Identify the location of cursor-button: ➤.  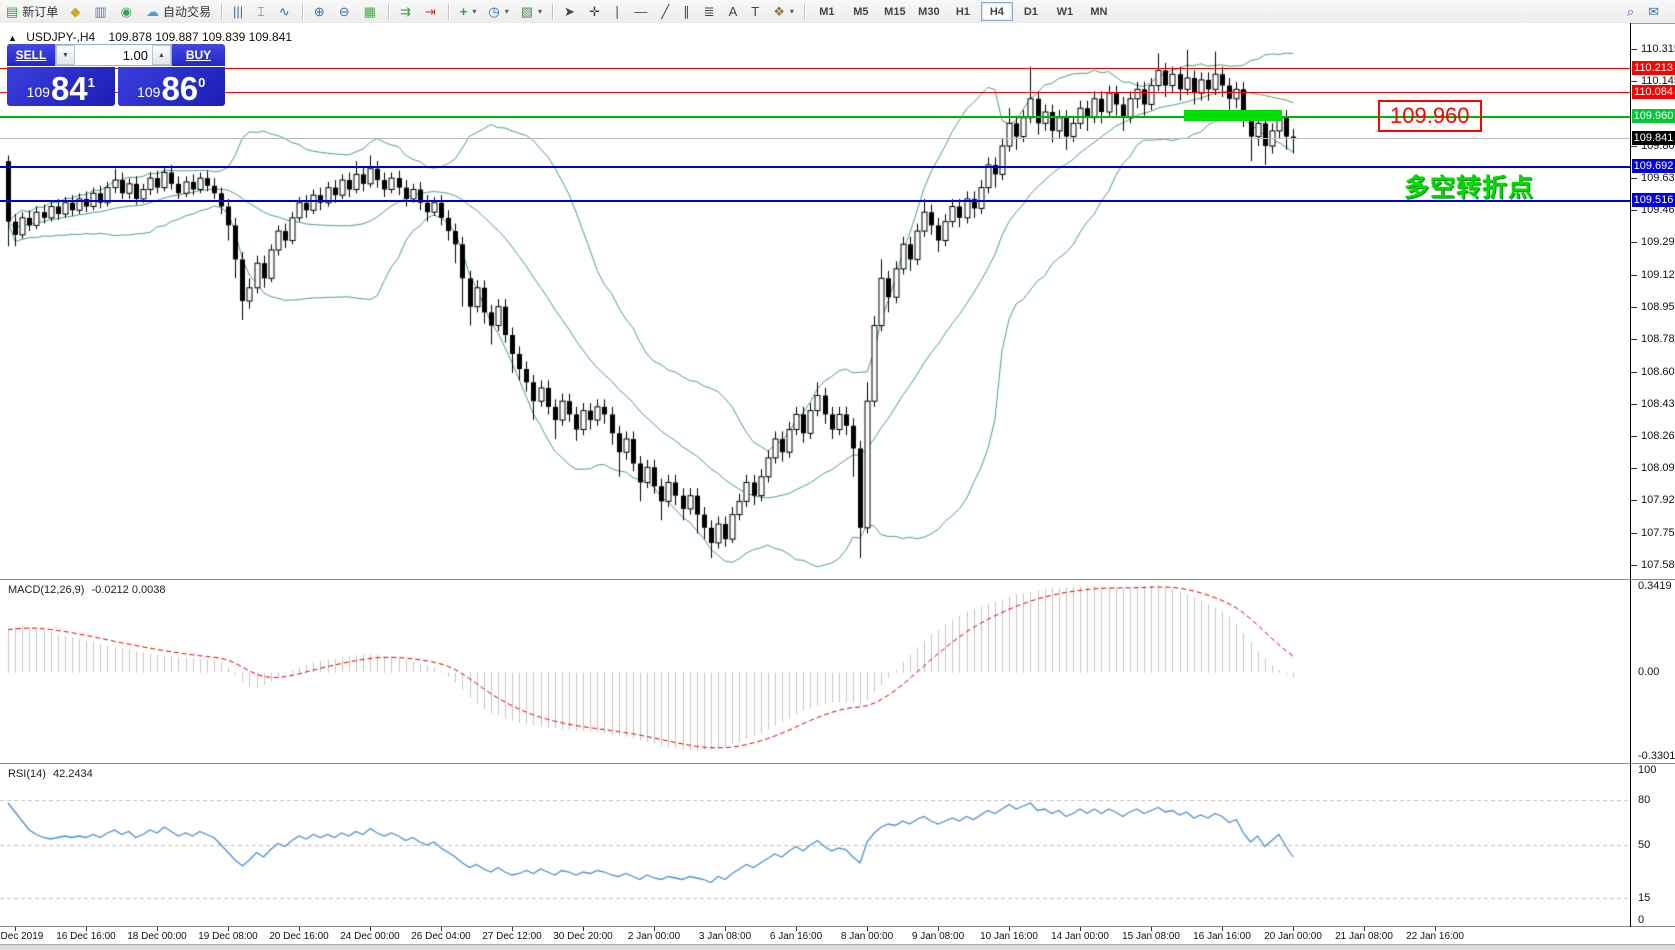
(570, 11).